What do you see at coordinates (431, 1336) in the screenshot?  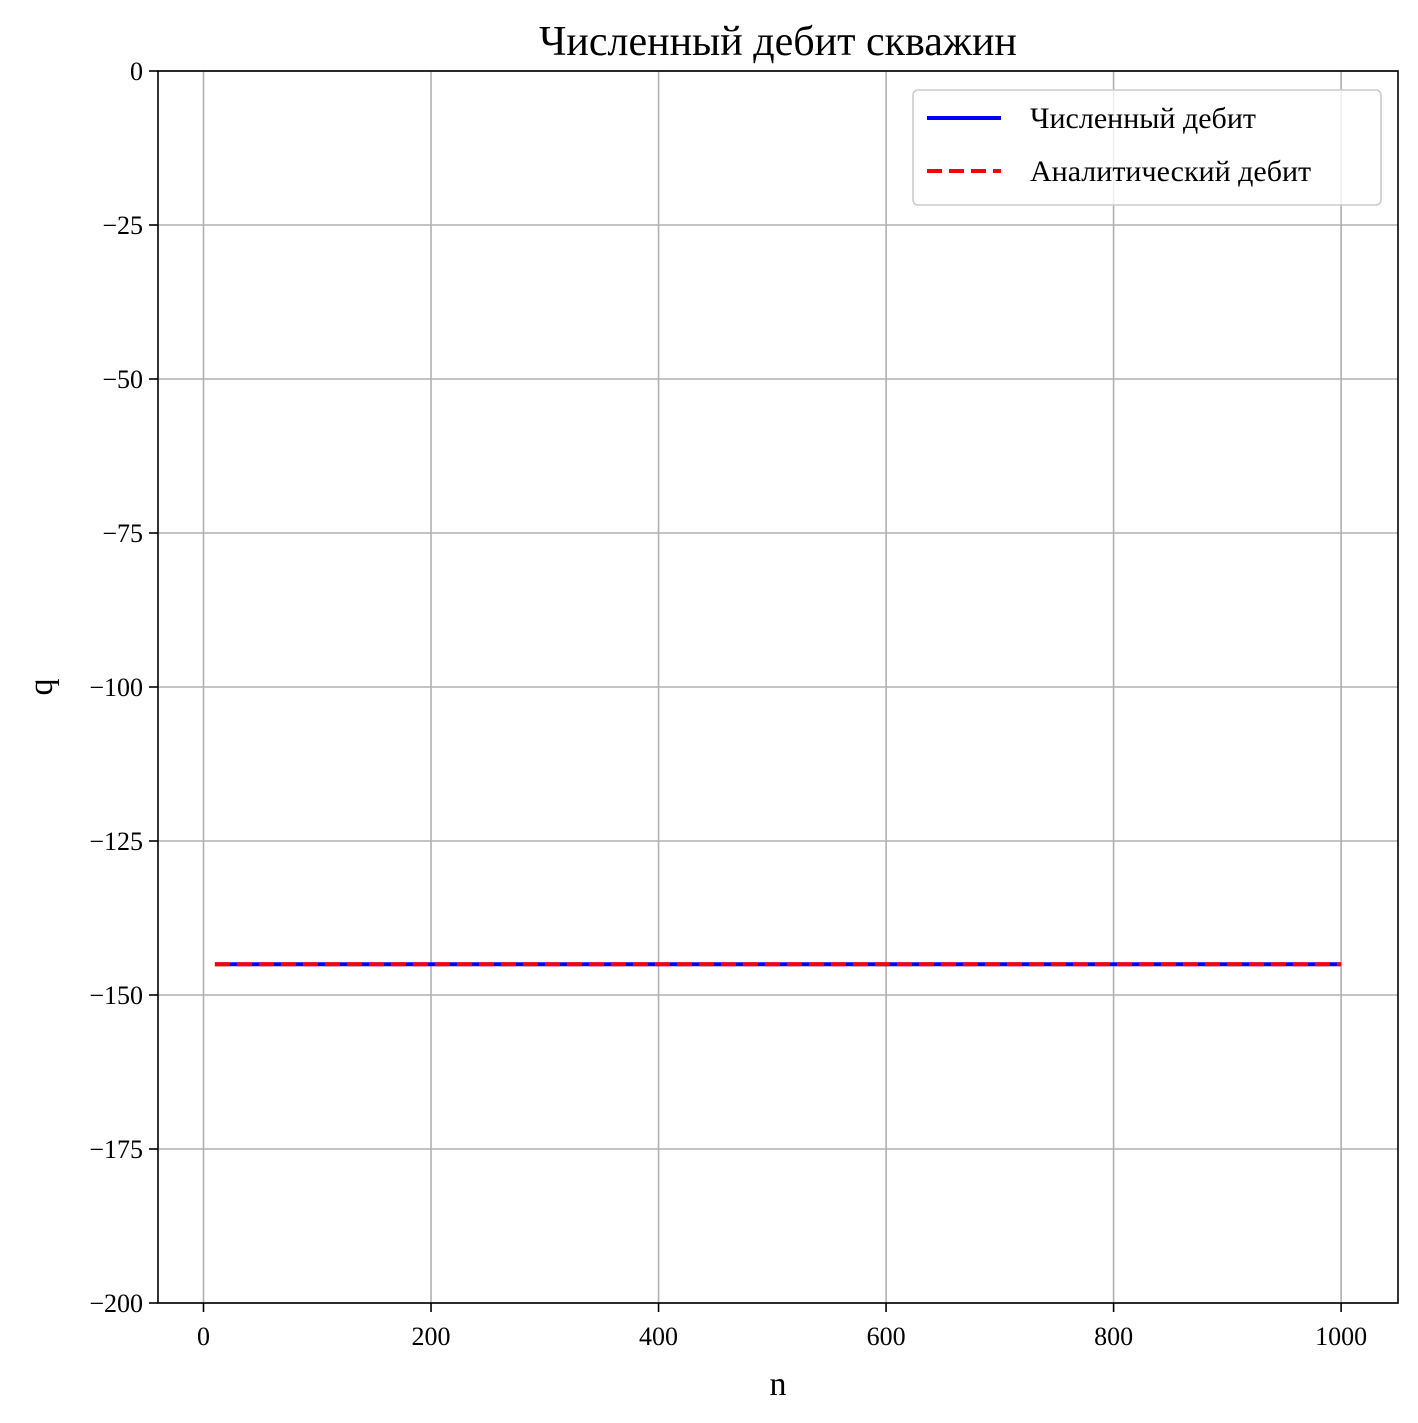 I see `x-tick-label: 200` at bounding box center [431, 1336].